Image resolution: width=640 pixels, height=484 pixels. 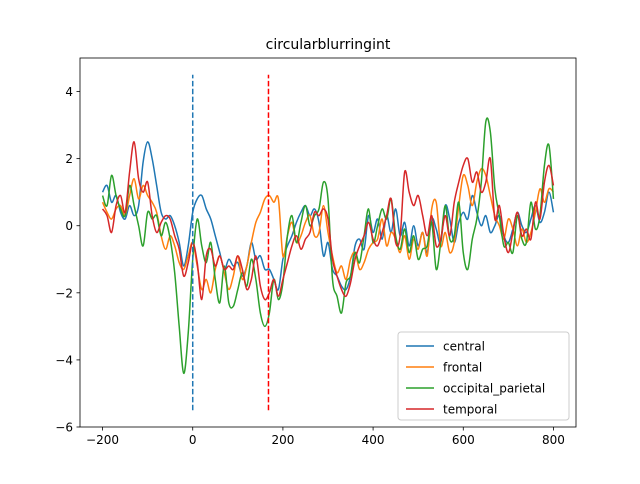 I want to click on y-tick-label: −6, so click(x=64, y=428).